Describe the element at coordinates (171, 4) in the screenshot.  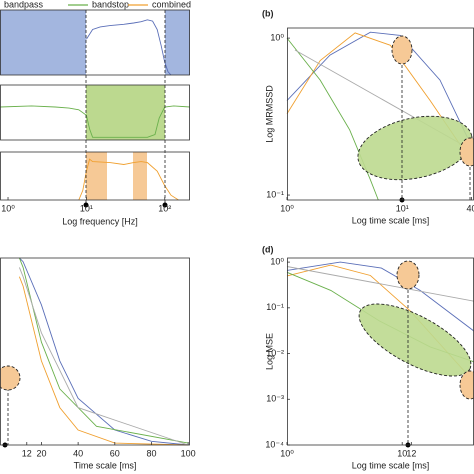
I see `legend-label: combined` at that location.